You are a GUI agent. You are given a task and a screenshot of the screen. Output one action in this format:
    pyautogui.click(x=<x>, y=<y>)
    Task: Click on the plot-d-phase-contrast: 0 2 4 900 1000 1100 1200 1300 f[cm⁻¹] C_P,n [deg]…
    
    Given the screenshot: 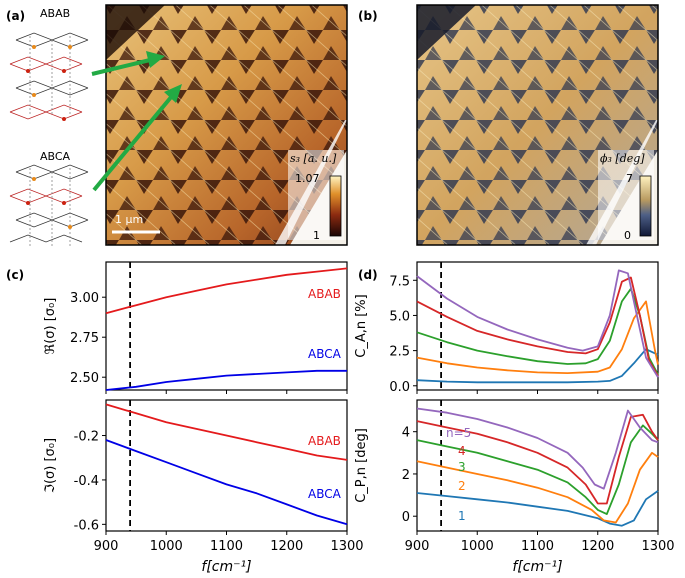 What is the action you would take?
    pyautogui.click(x=514, y=487)
    